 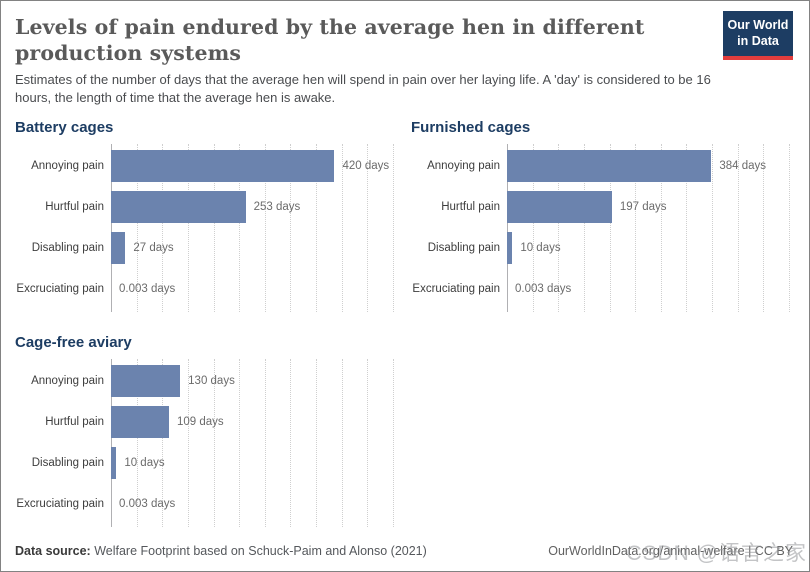 I want to click on bar-row: Hurtful pain 197 days, so click(x=600, y=207).